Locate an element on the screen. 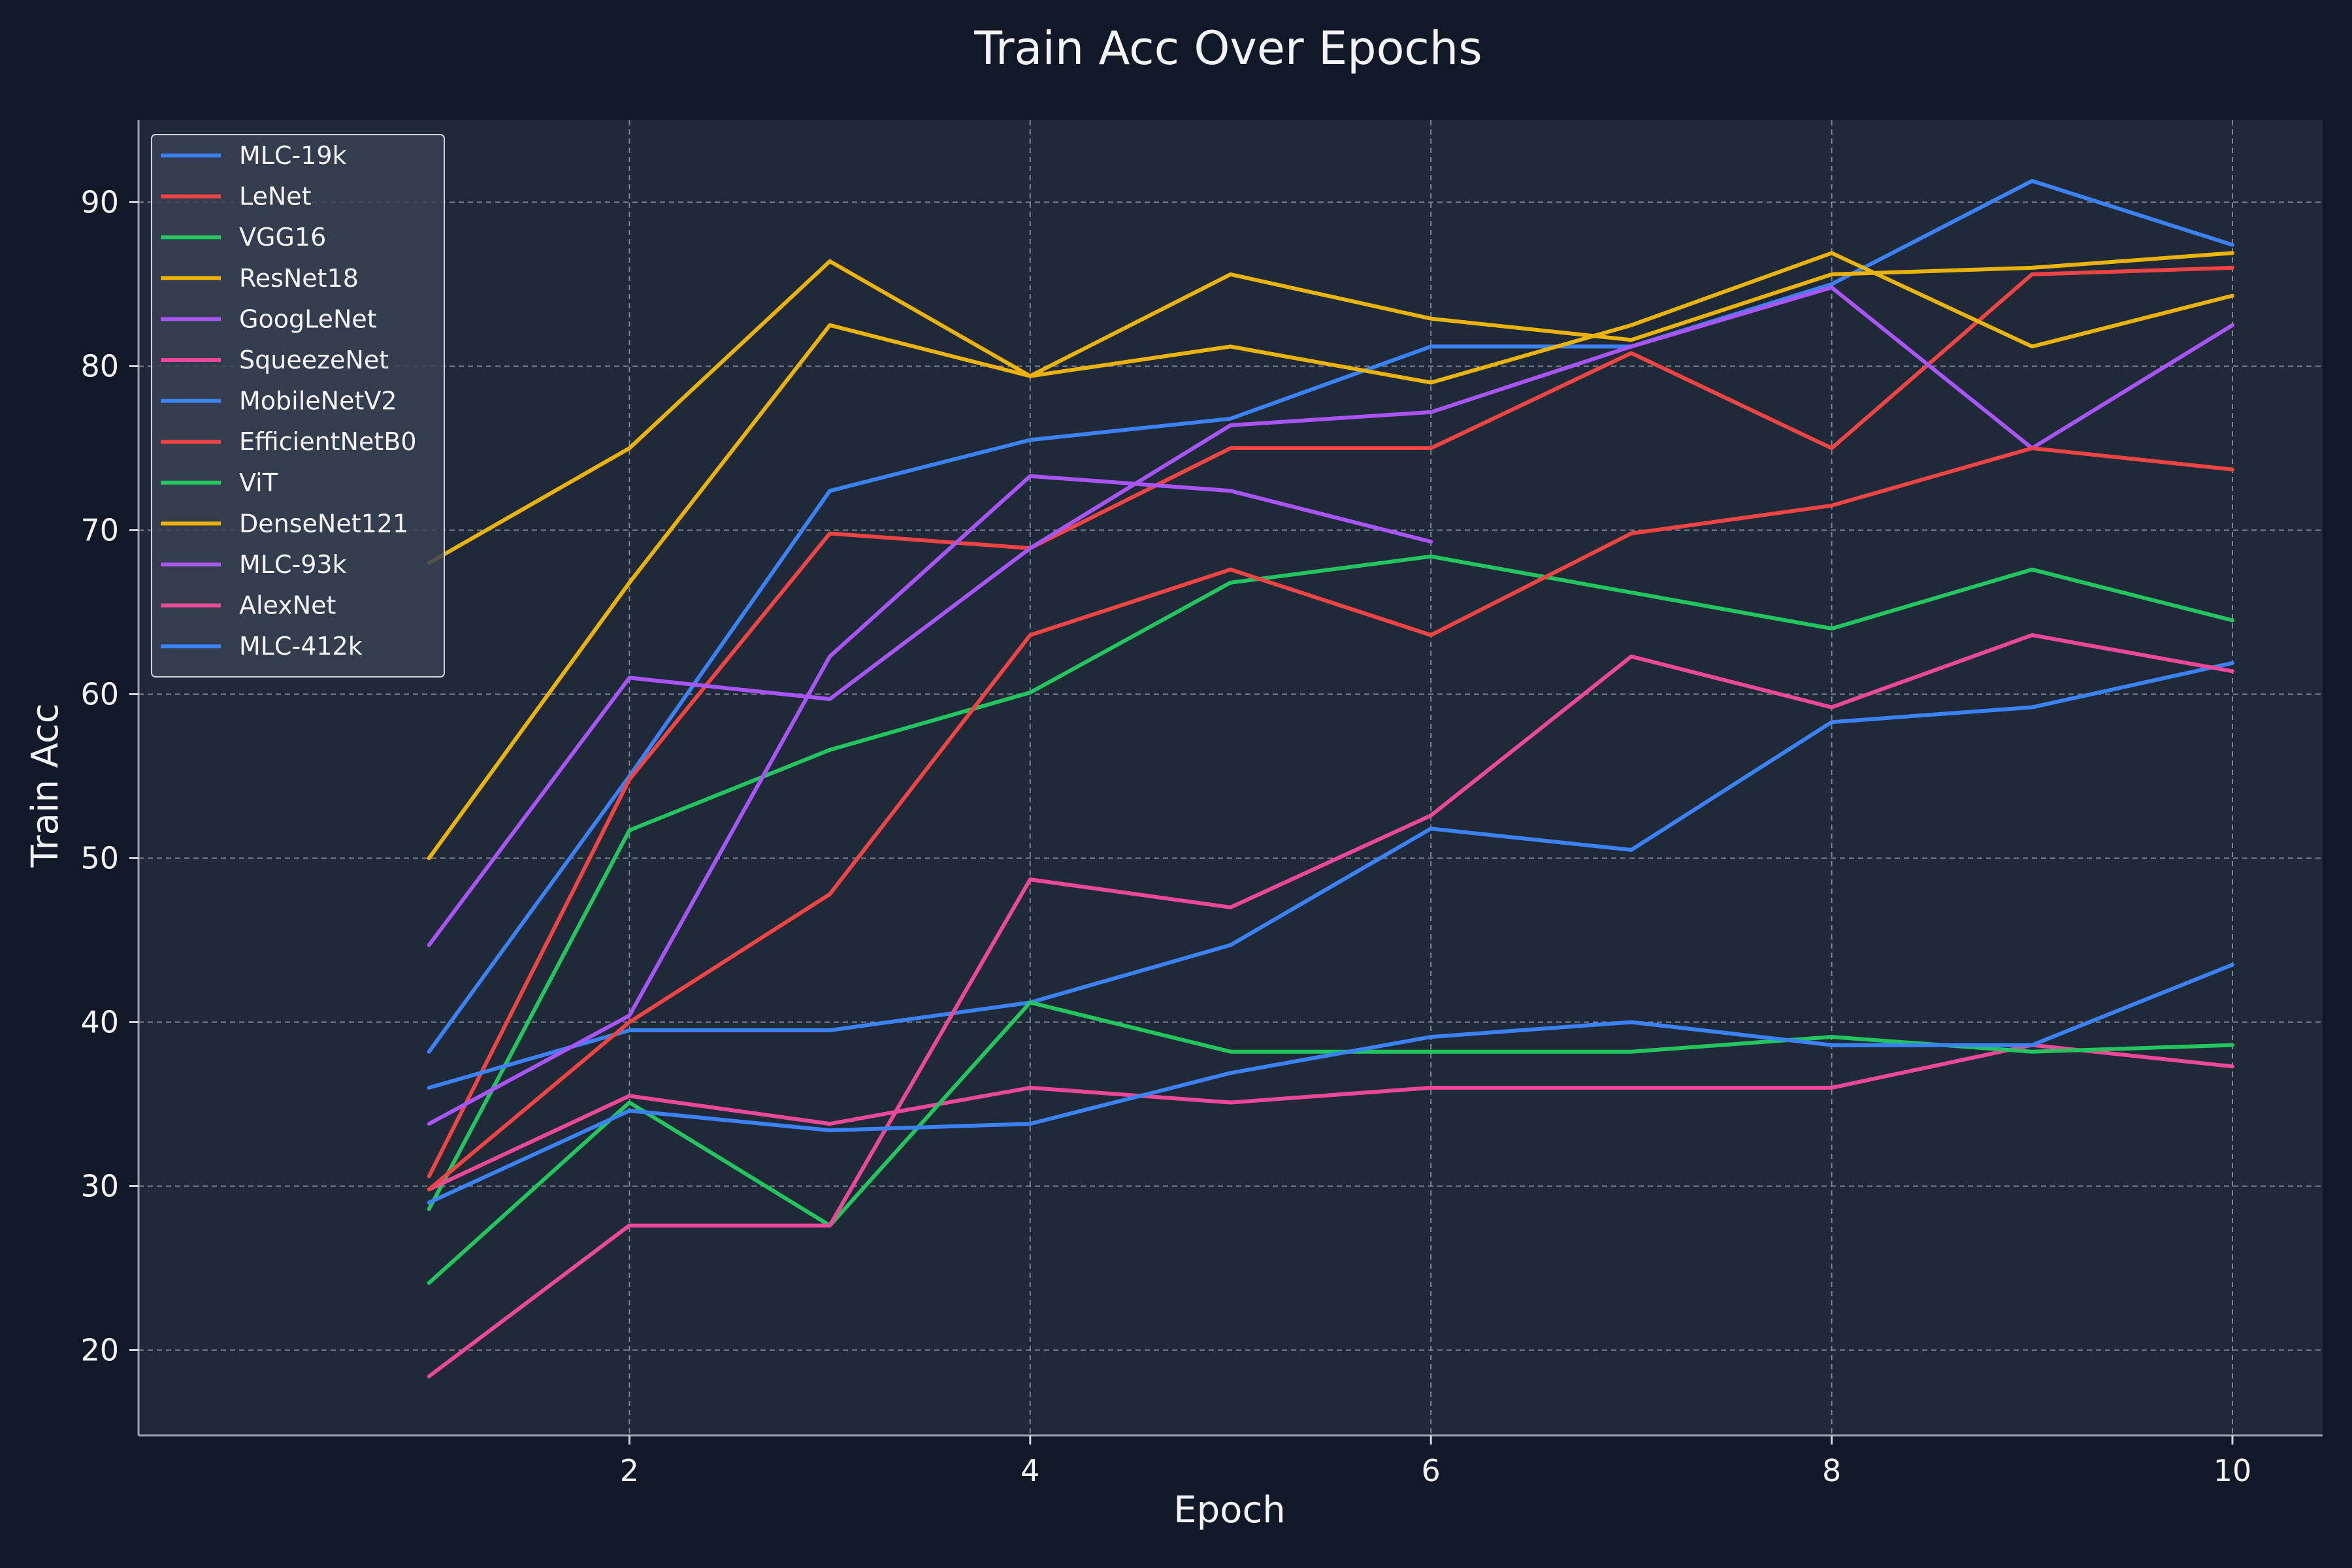 The image size is (2352, 1568). chart-title: Train Acc Over Epochs is located at coordinates (1227, 48).